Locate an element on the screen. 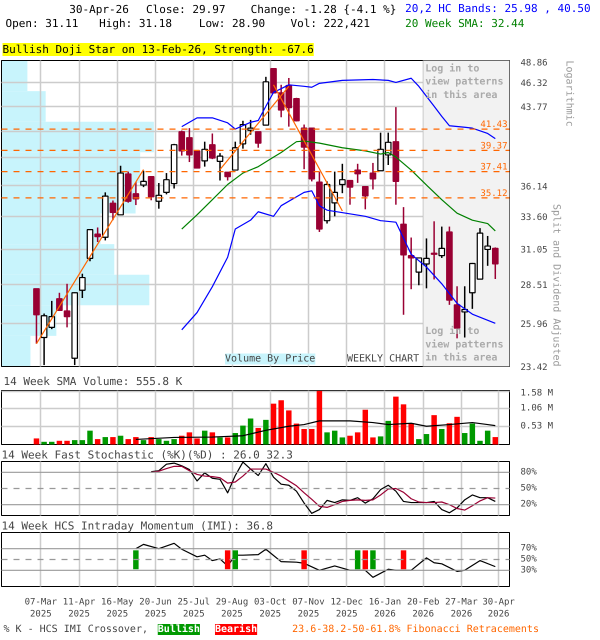  ref-line-label: 37.41 is located at coordinates (494, 167).